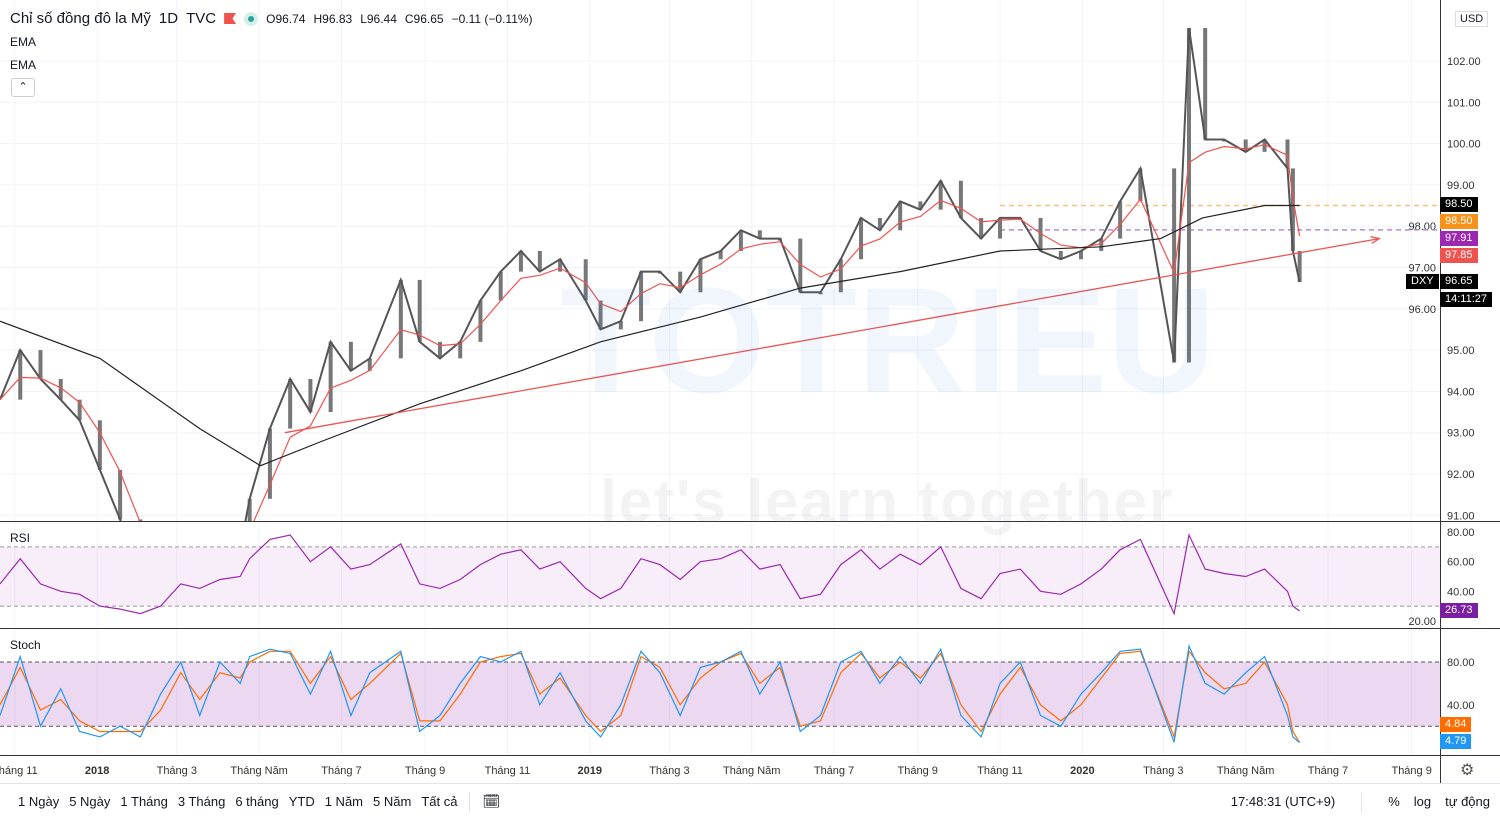 The height and width of the screenshot is (819, 1500). Describe the element at coordinates (1283, 801) in the screenshot. I see `clock-time: 17:48:31 (UTC+9)` at that location.